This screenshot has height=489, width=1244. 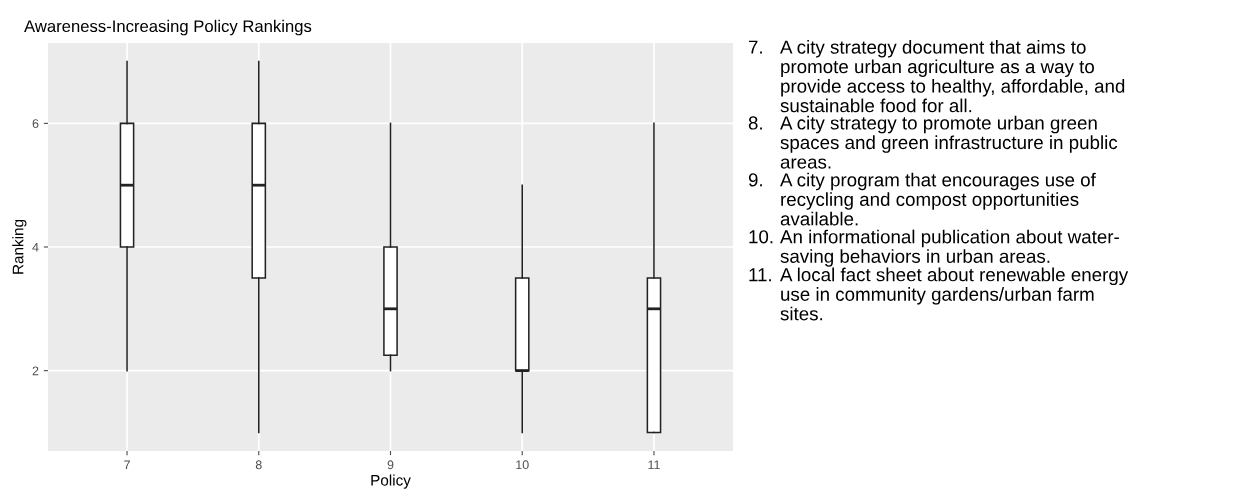 I want to click on y-axis-title: Ranking, so click(x=19, y=246).